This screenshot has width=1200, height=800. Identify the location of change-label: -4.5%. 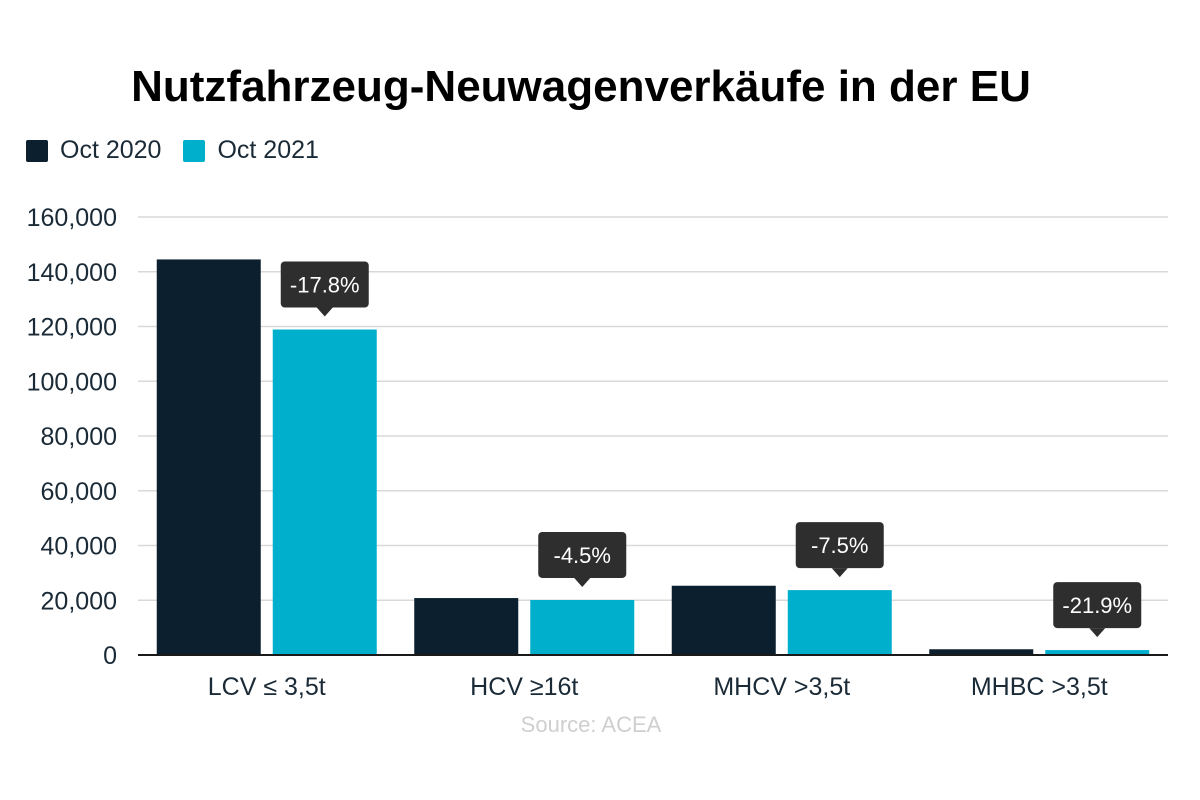
(582, 555).